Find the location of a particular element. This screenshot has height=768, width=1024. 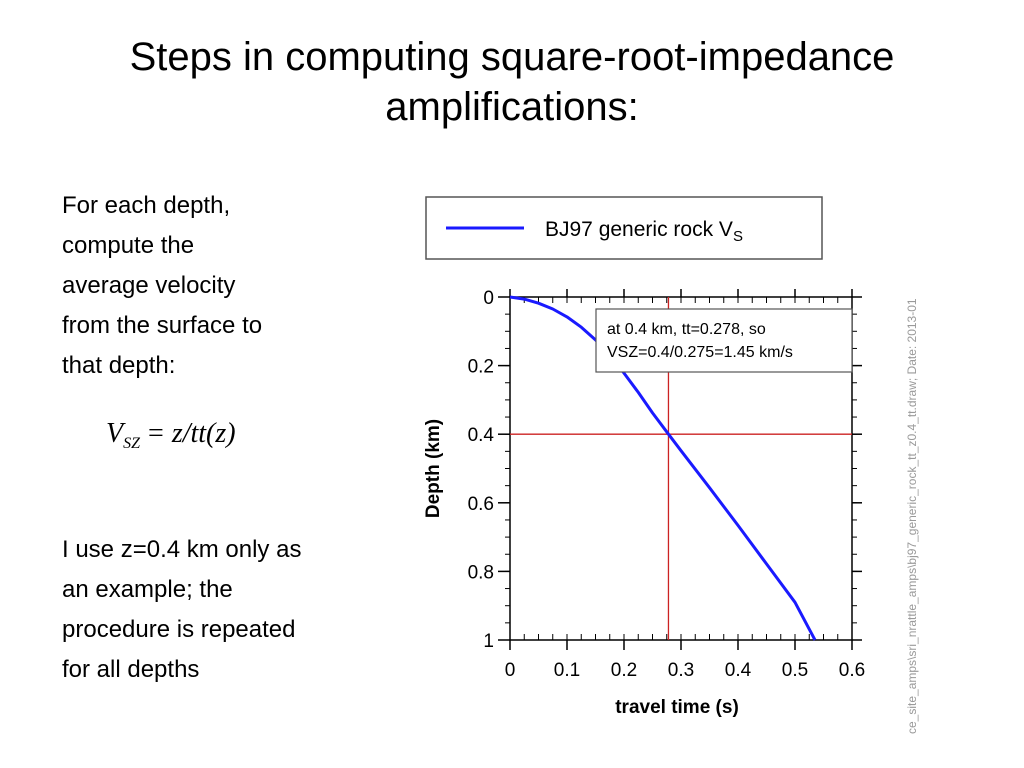

x-tick-label: 0.5 is located at coordinates (795, 670).